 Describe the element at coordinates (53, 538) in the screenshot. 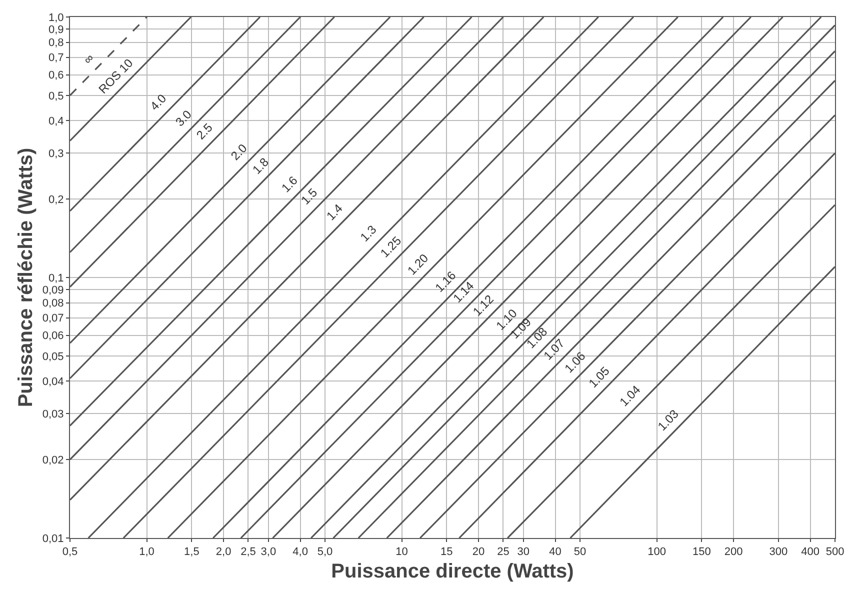

I see `y-tick-label: 0,01` at that location.